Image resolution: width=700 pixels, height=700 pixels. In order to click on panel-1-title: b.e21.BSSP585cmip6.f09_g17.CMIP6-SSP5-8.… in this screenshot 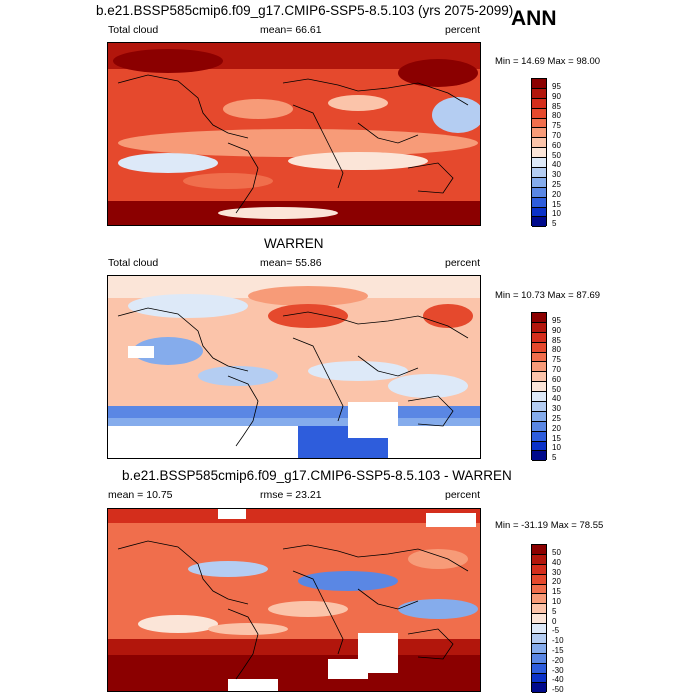, I will do `click(305, 10)`.